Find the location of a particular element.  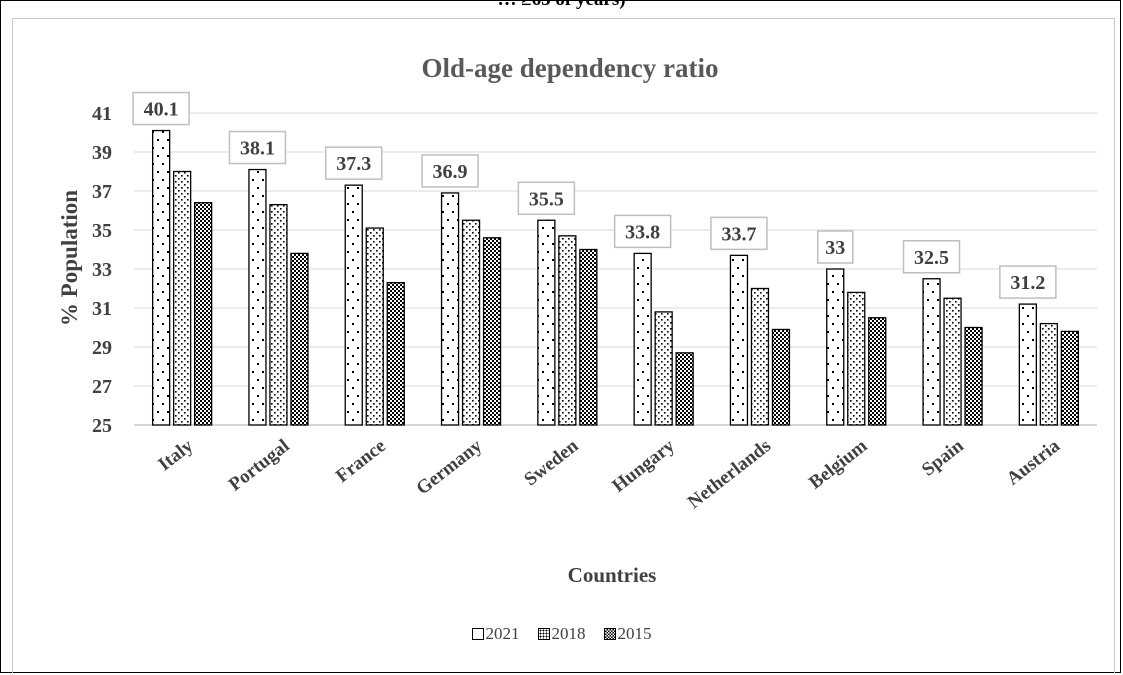

y-tick-label: 27 is located at coordinates (102, 387).